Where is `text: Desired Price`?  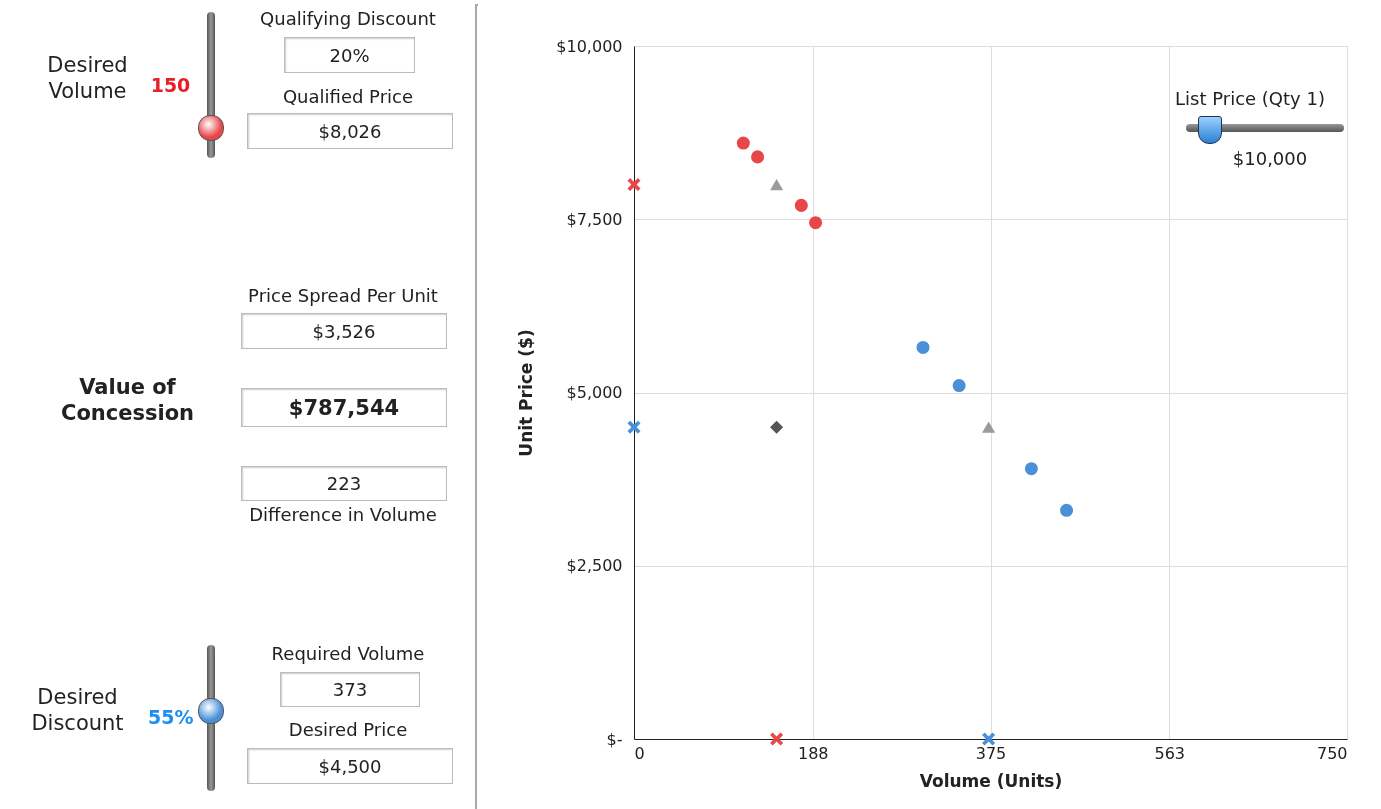
text: Desired Price is located at coordinates (348, 730).